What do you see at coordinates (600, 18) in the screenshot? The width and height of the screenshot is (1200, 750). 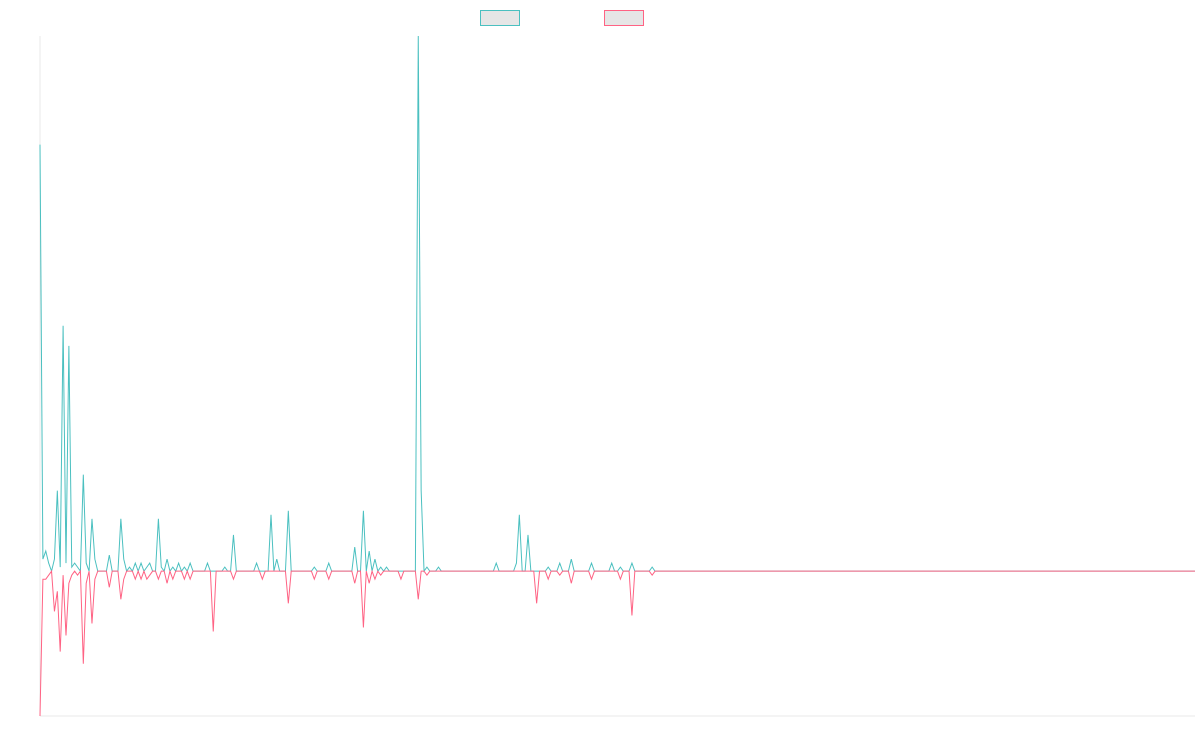 I see `legend` at bounding box center [600, 18].